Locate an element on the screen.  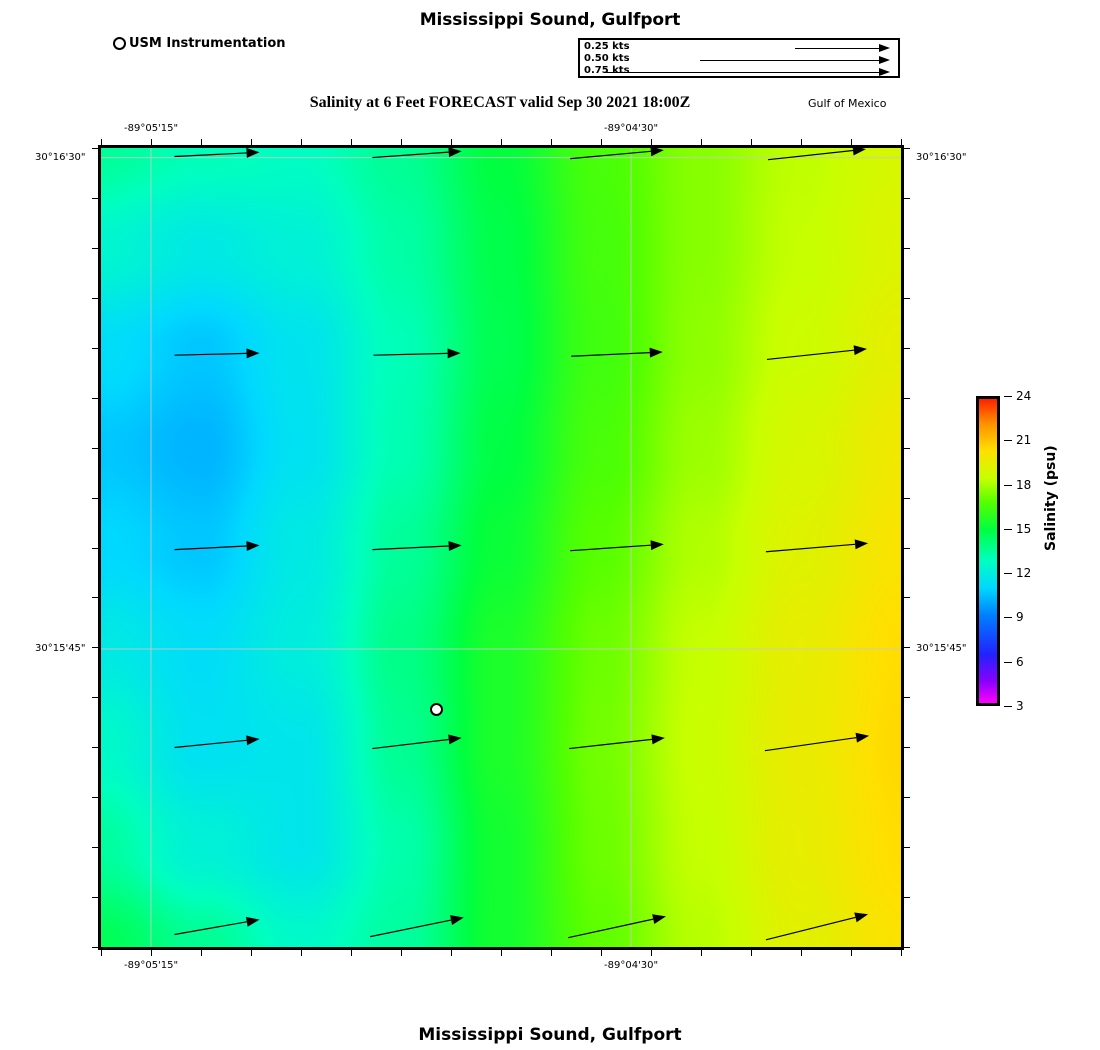
y-axis-label: 30°16'30" is located at coordinates (941, 157).